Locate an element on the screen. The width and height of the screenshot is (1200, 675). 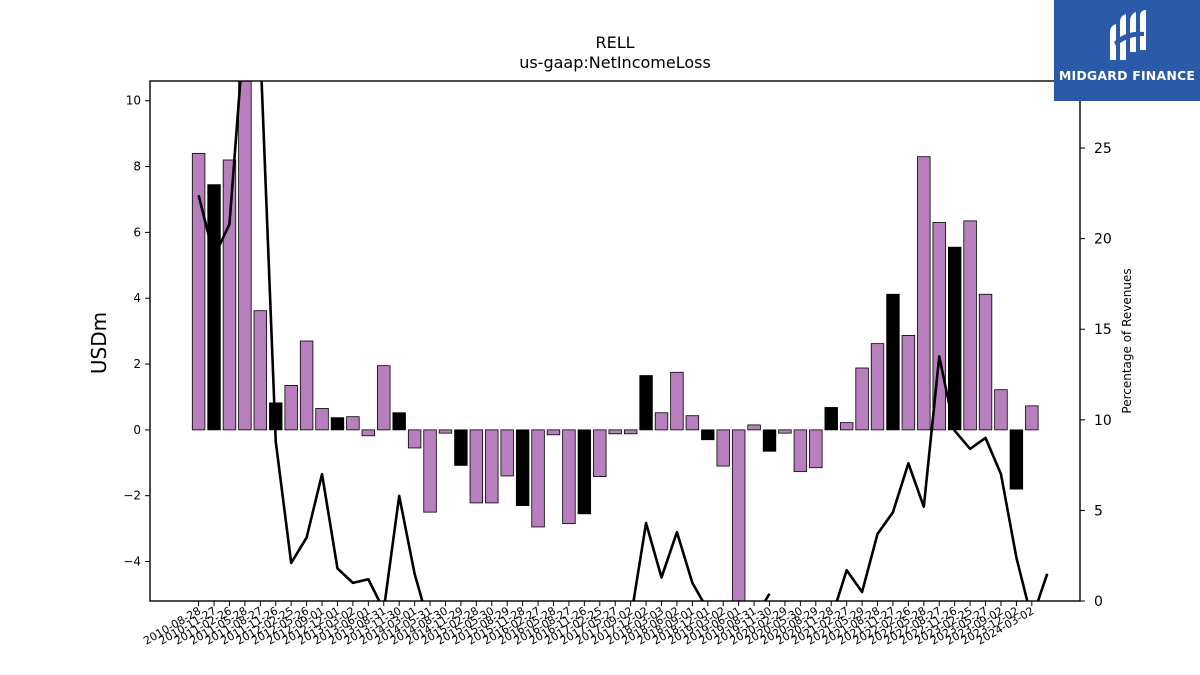
logo-mark-icon is located at coordinates (1128, 35).